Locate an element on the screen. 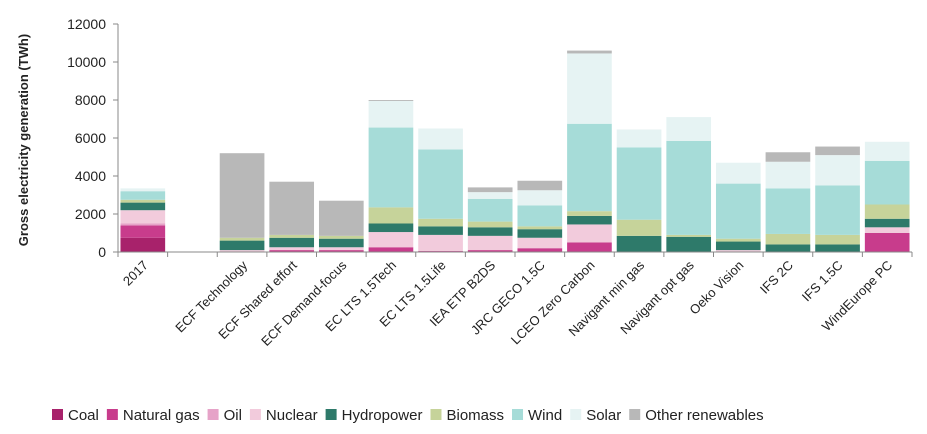 This screenshot has width=927, height=434. y-tick-label: 8000 is located at coordinates (90, 100).